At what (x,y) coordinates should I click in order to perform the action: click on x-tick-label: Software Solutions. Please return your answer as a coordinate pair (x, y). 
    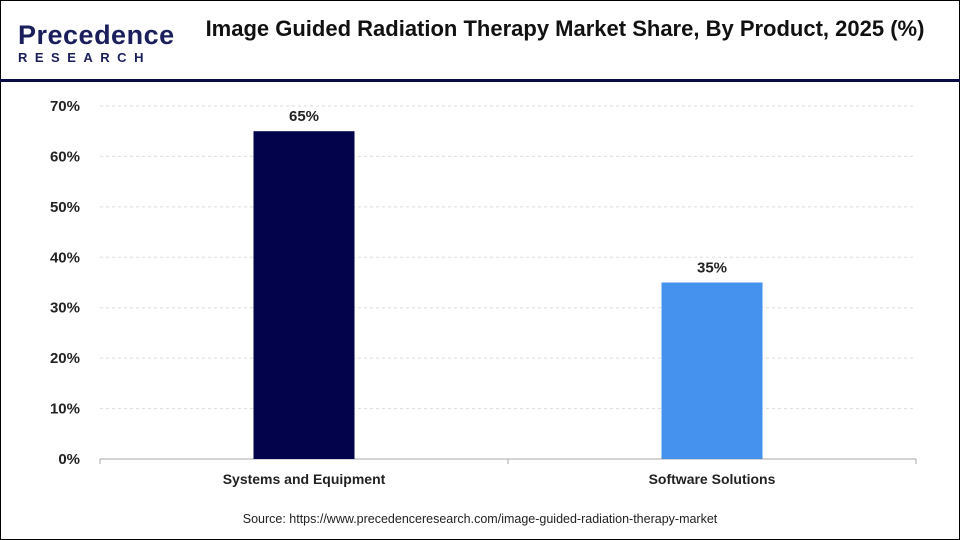
    Looking at the image, I should click on (712, 479).